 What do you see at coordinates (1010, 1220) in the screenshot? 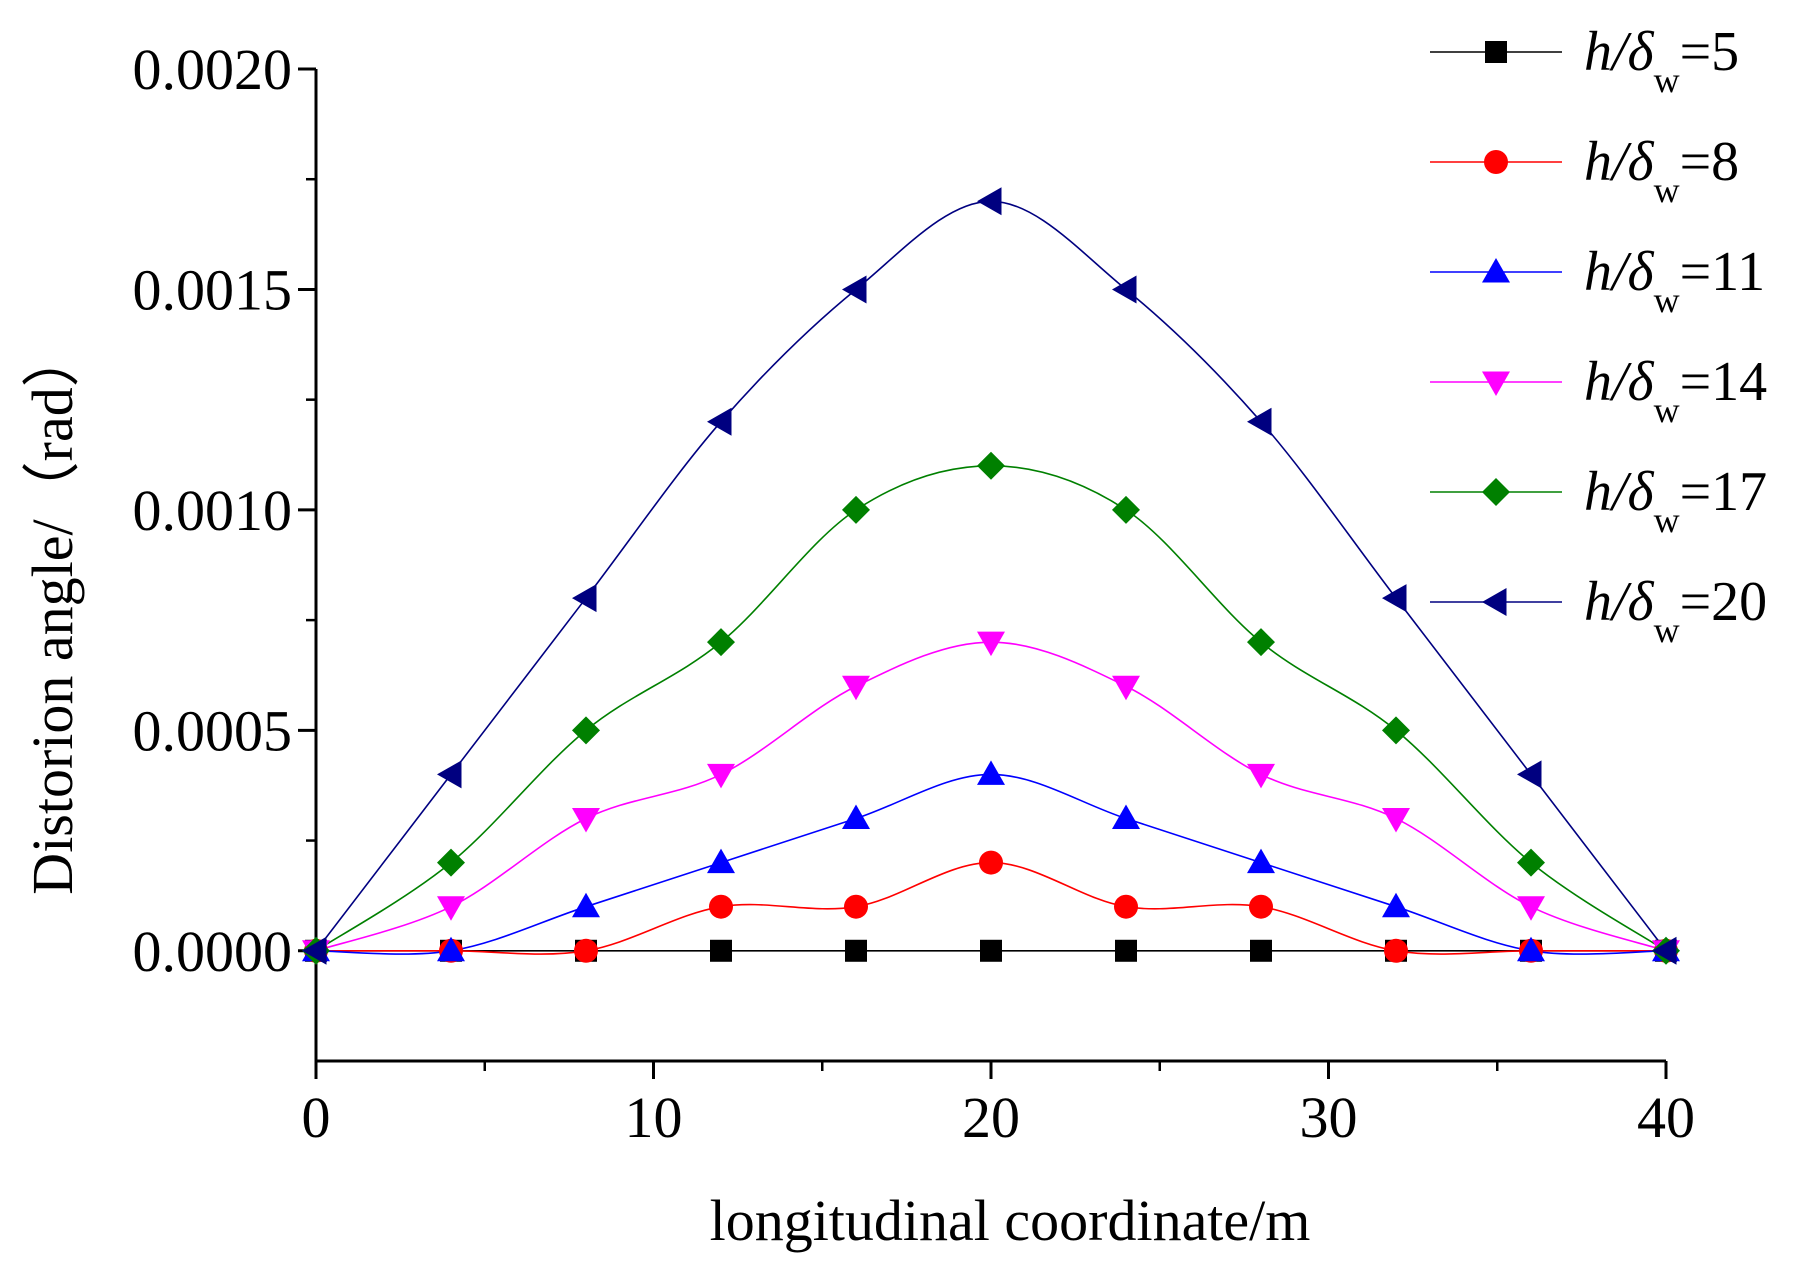
I see `x-axis-title: longitudinal coordinate/m` at bounding box center [1010, 1220].